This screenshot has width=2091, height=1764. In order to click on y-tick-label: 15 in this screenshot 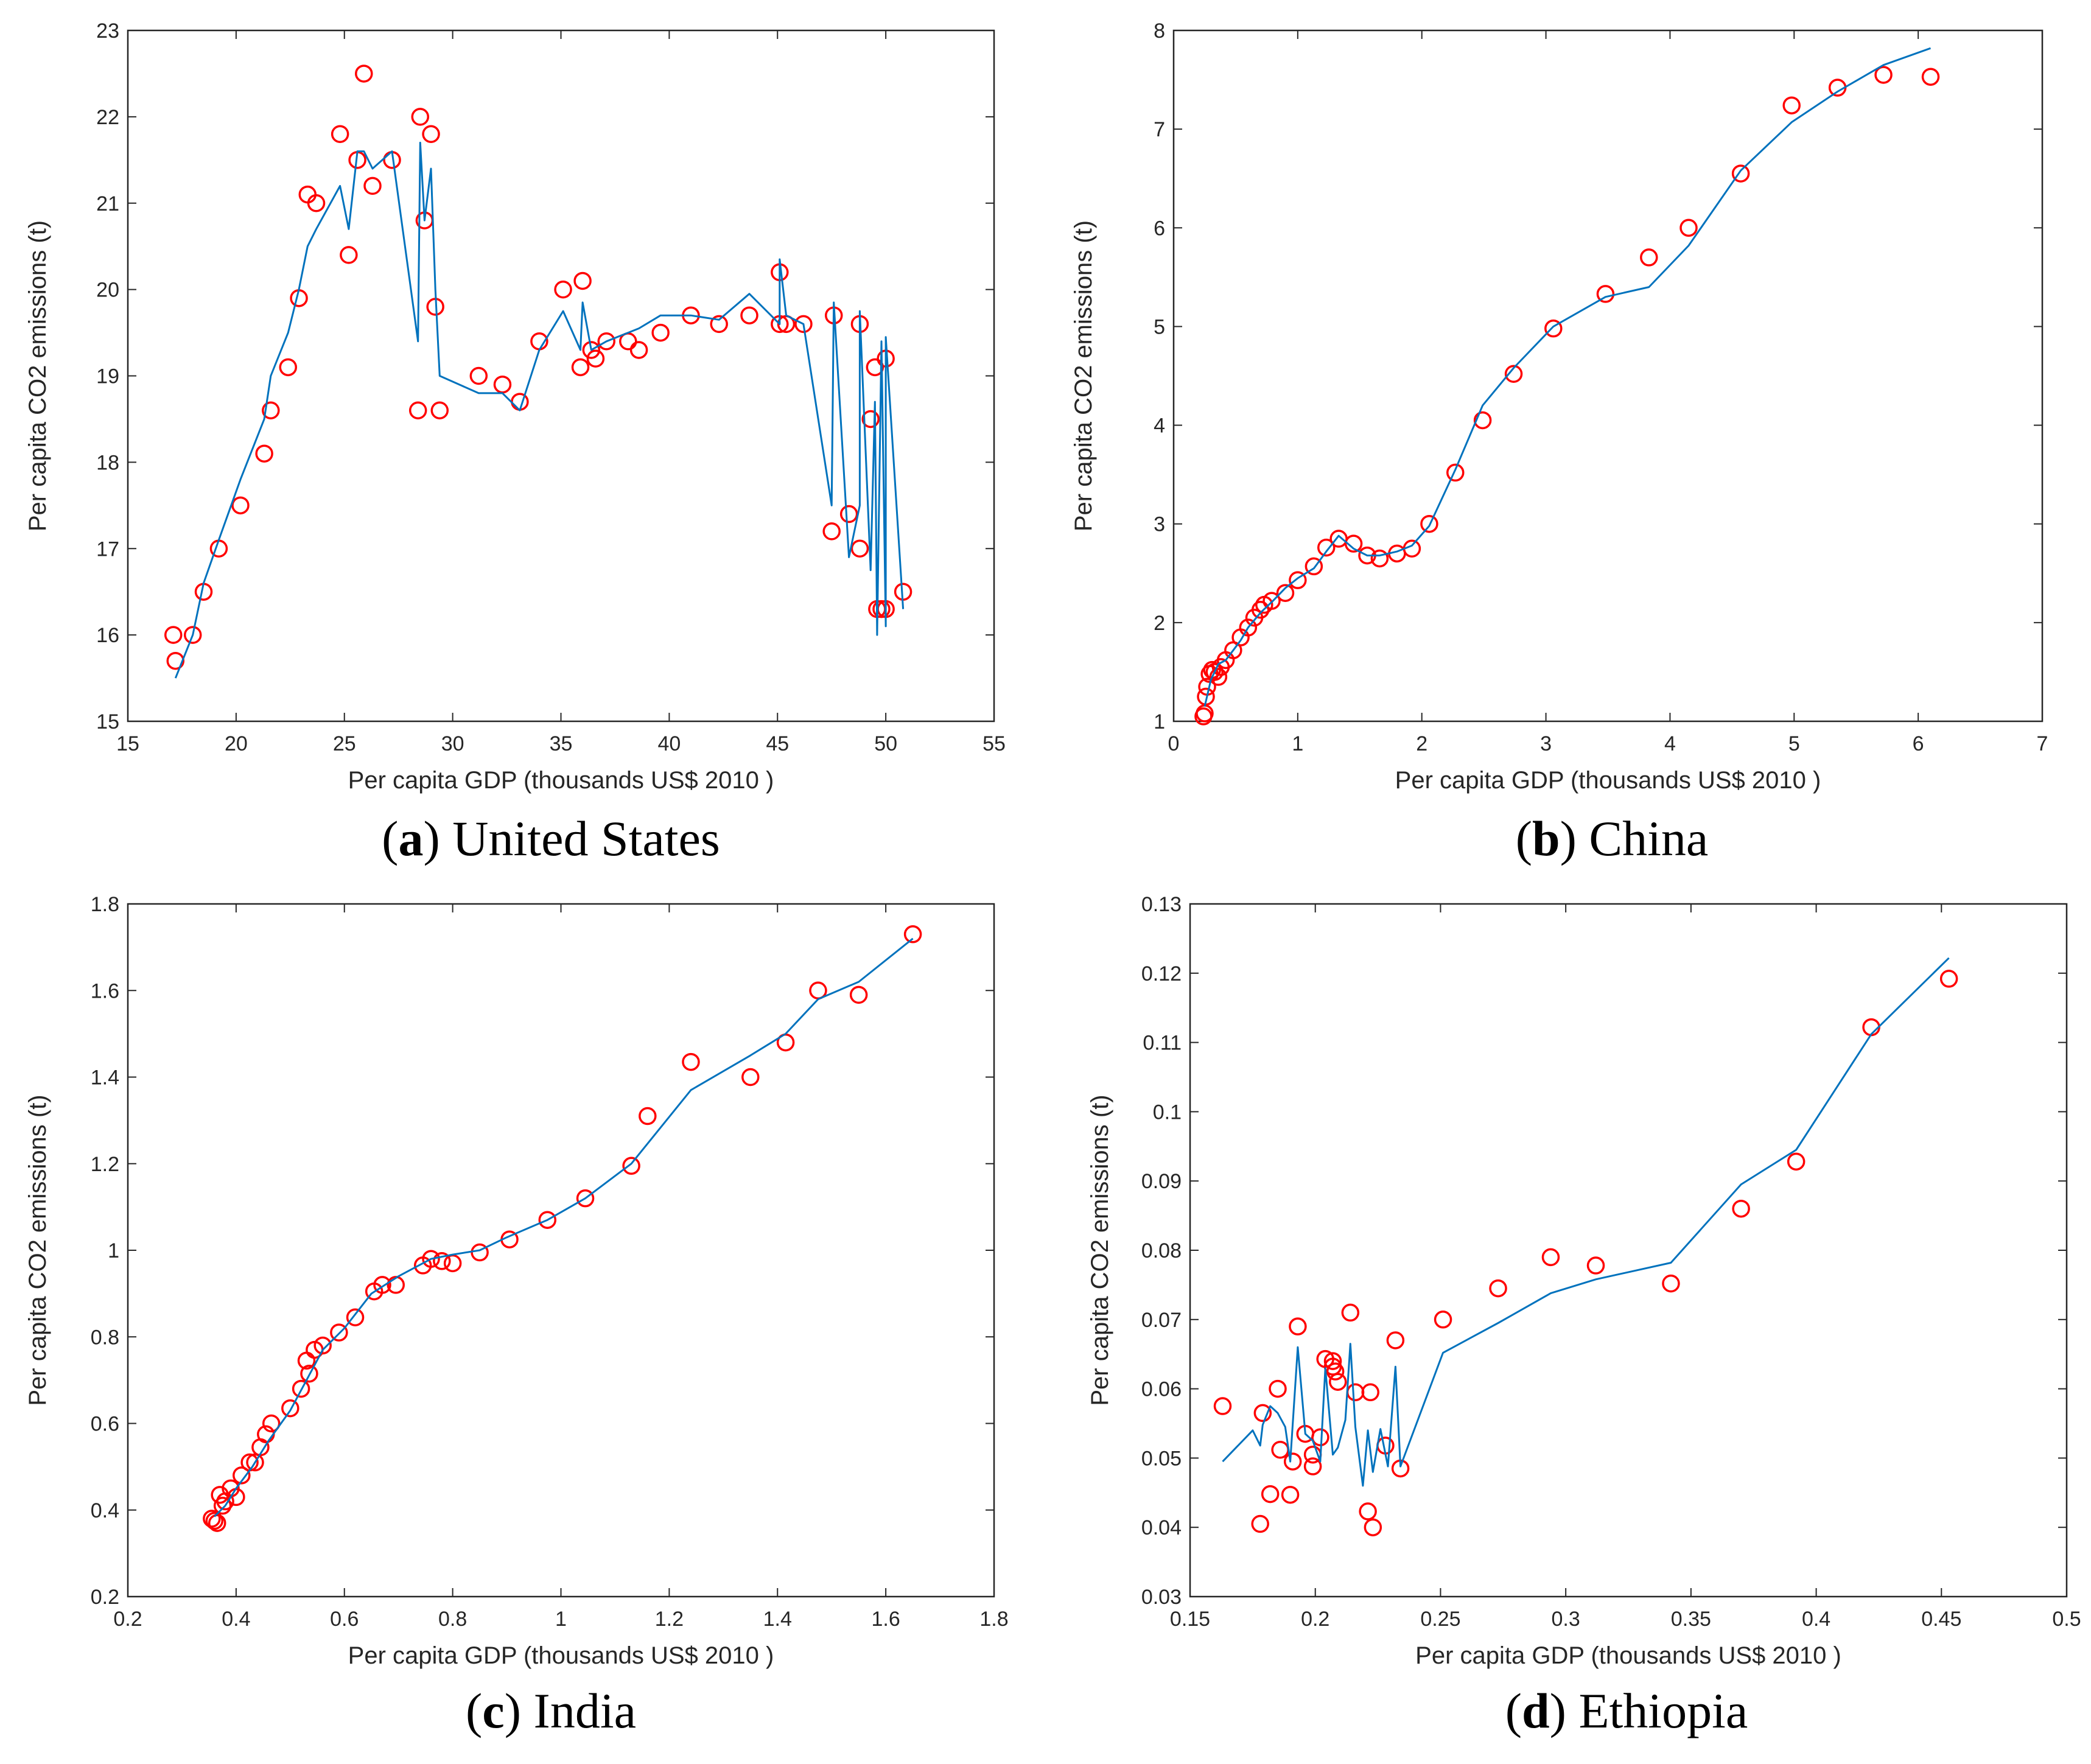, I will do `click(107, 721)`.